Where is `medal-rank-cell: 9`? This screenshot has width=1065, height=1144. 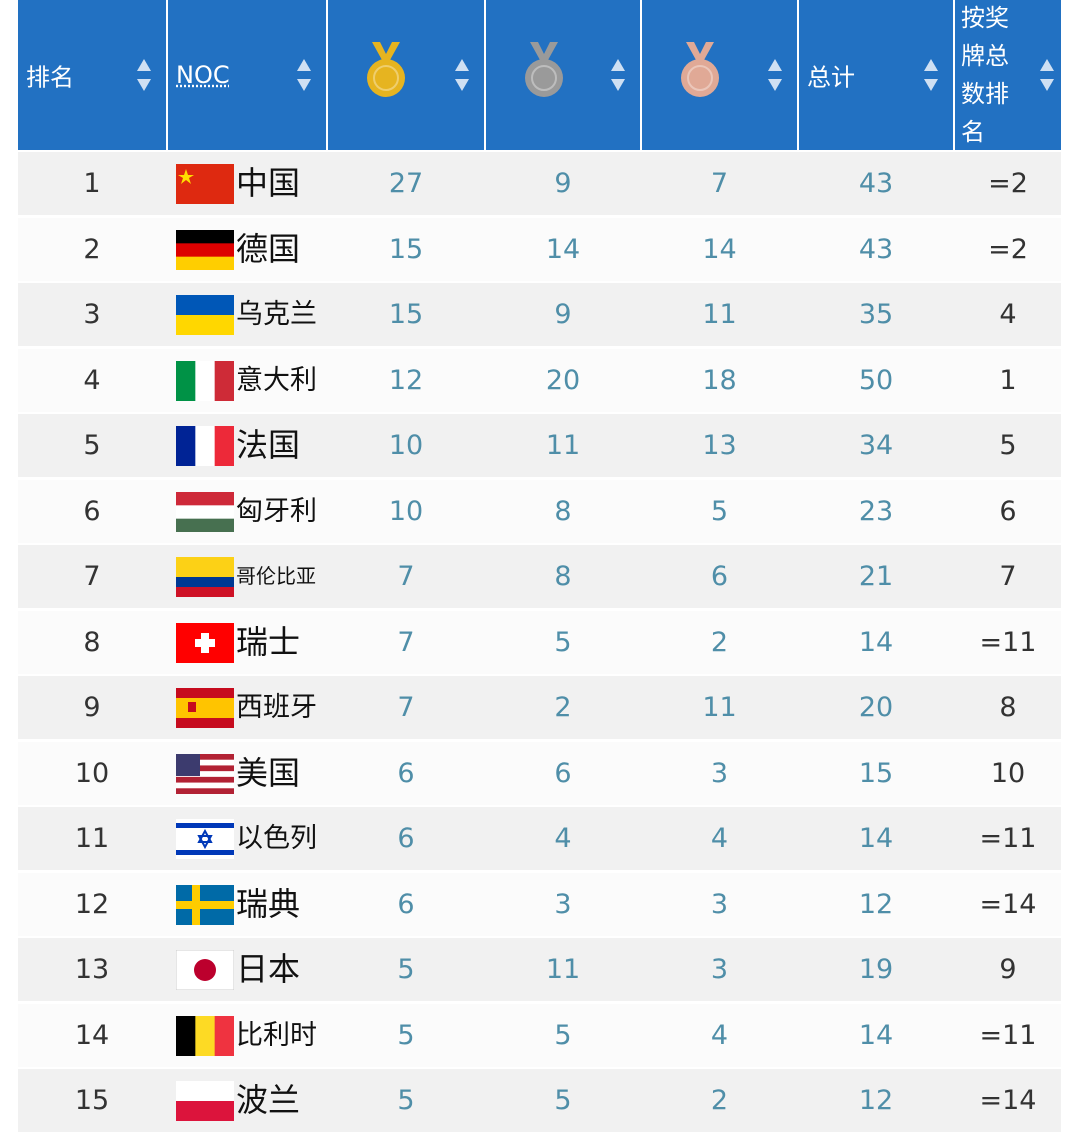
medal-rank-cell: 9 is located at coordinates (1008, 969).